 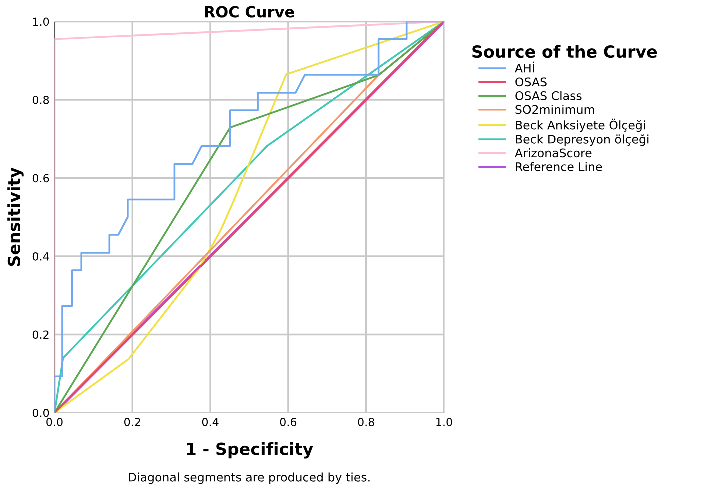 I want to click on y-tick-label: 0.0, so click(x=41, y=413).